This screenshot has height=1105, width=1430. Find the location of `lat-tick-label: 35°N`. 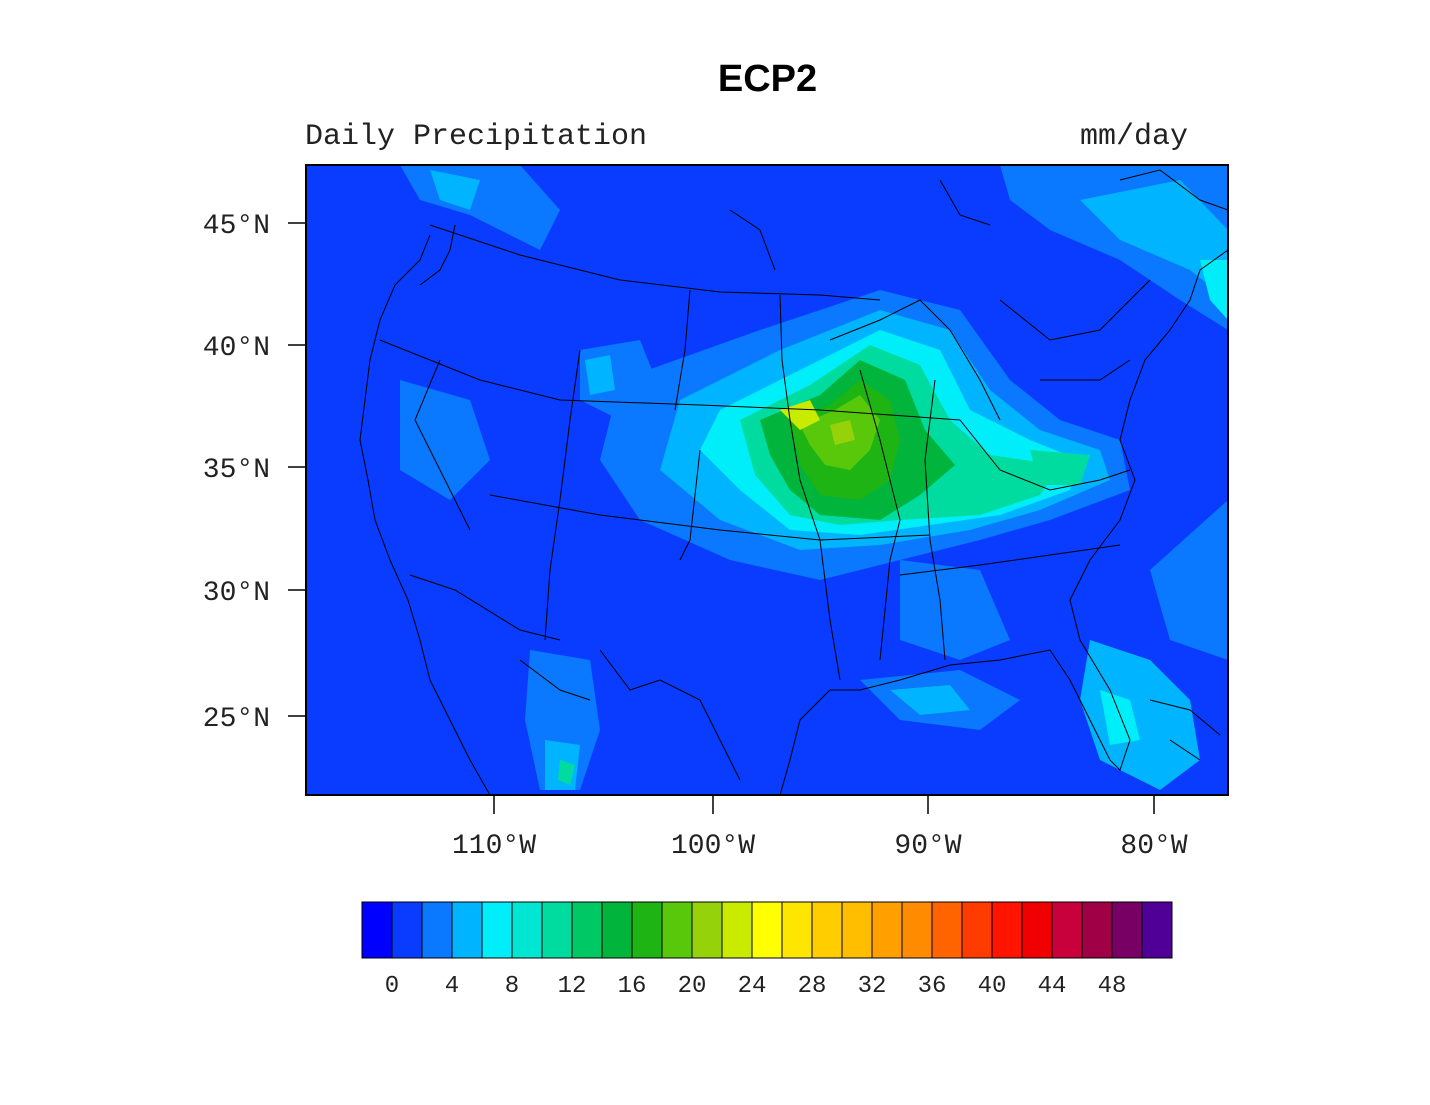

lat-tick-label: 35°N is located at coordinates (236, 470).